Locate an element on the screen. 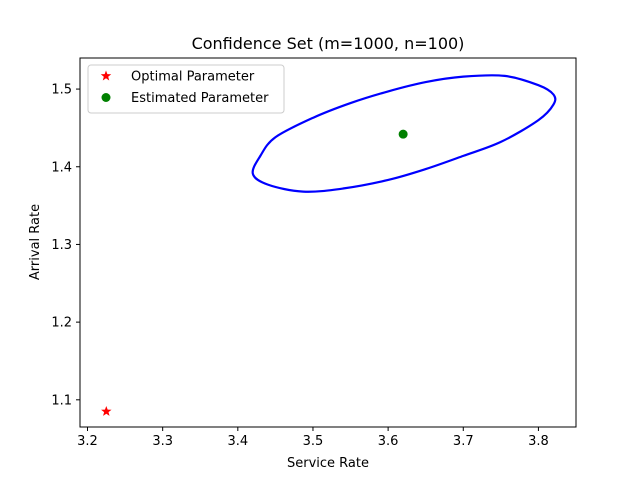 The image size is (640, 480). optimal-parameter-point is located at coordinates (106, 410).